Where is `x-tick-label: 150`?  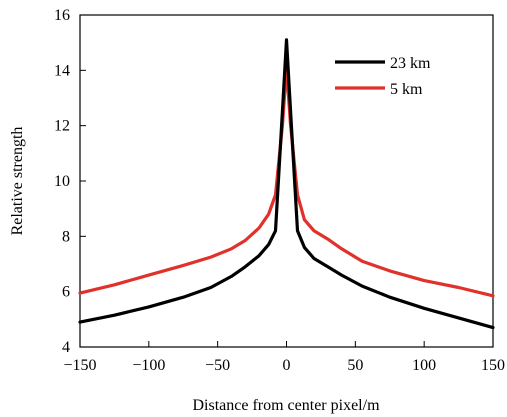 x-tick-label: 150 is located at coordinates (493, 365).